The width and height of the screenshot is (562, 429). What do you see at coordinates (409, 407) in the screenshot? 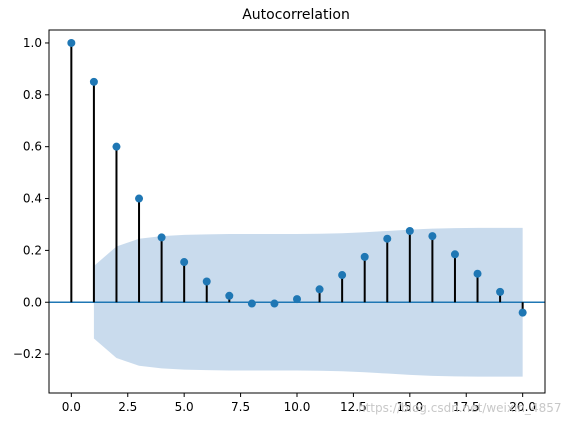
I see `x-tick-label: 15.0` at bounding box center [409, 407].